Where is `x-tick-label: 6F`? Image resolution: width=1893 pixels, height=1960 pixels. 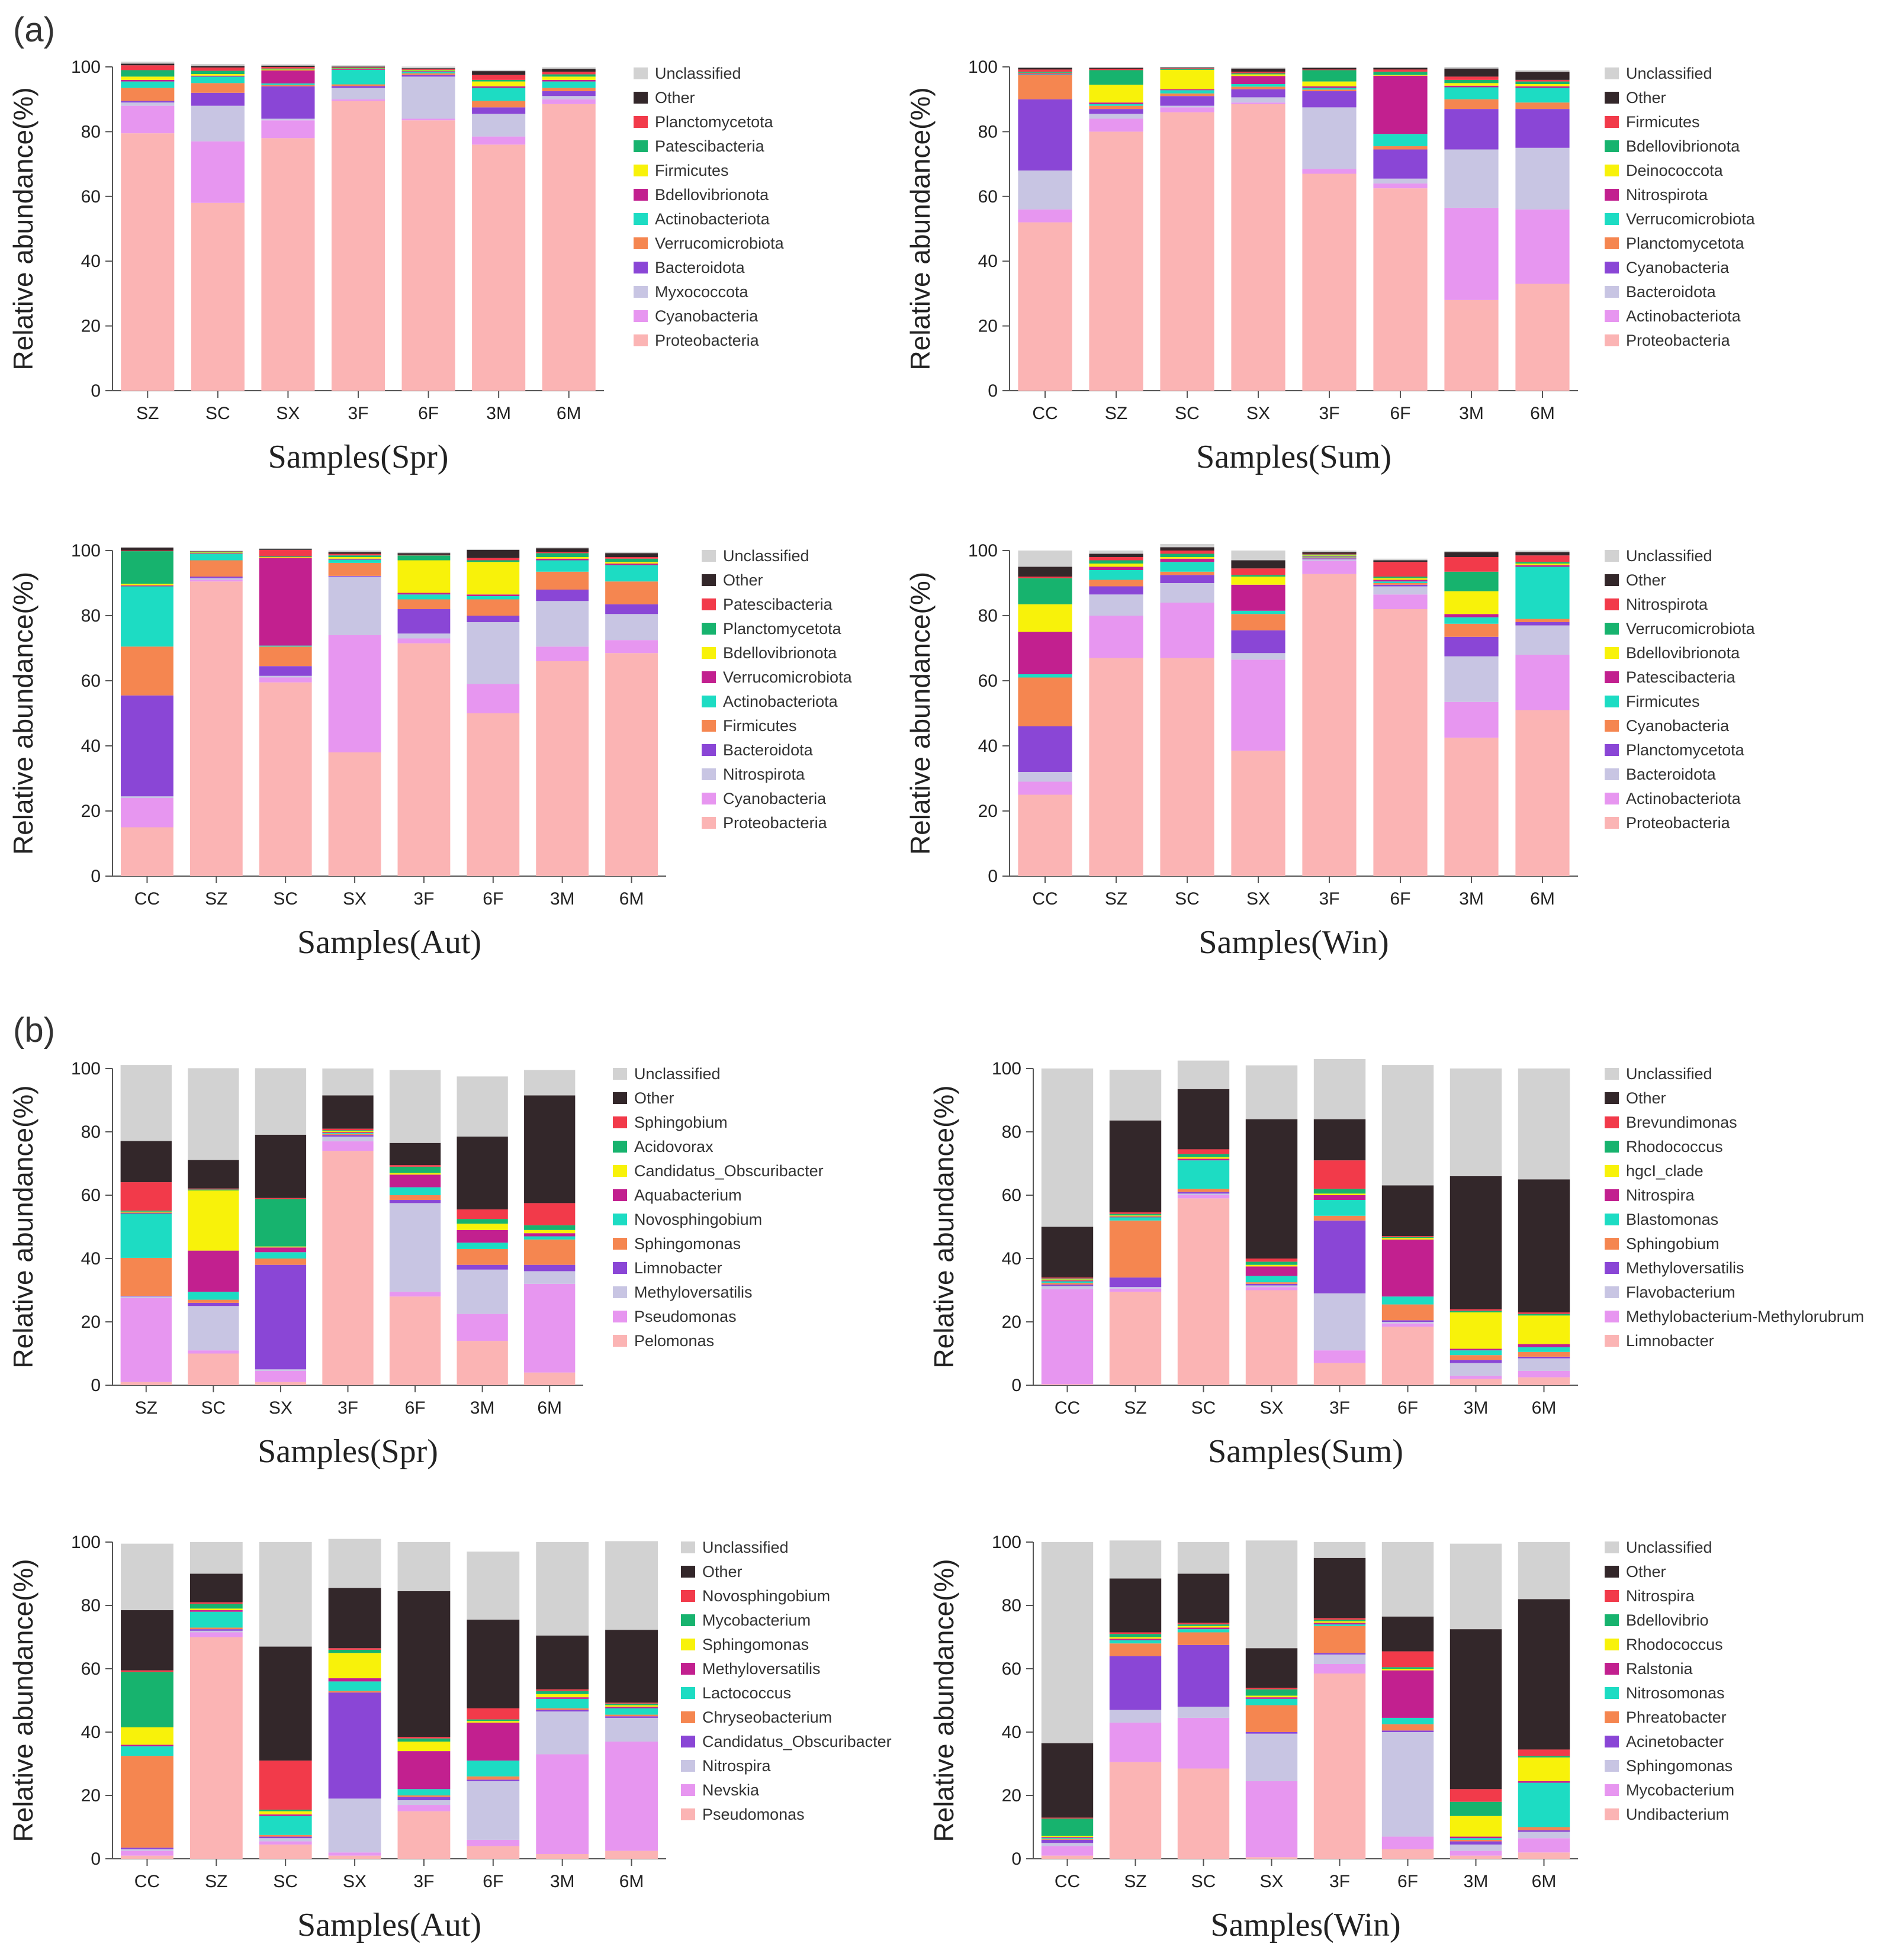
x-tick-label: 6F is located at coordinates (1407, 1408).